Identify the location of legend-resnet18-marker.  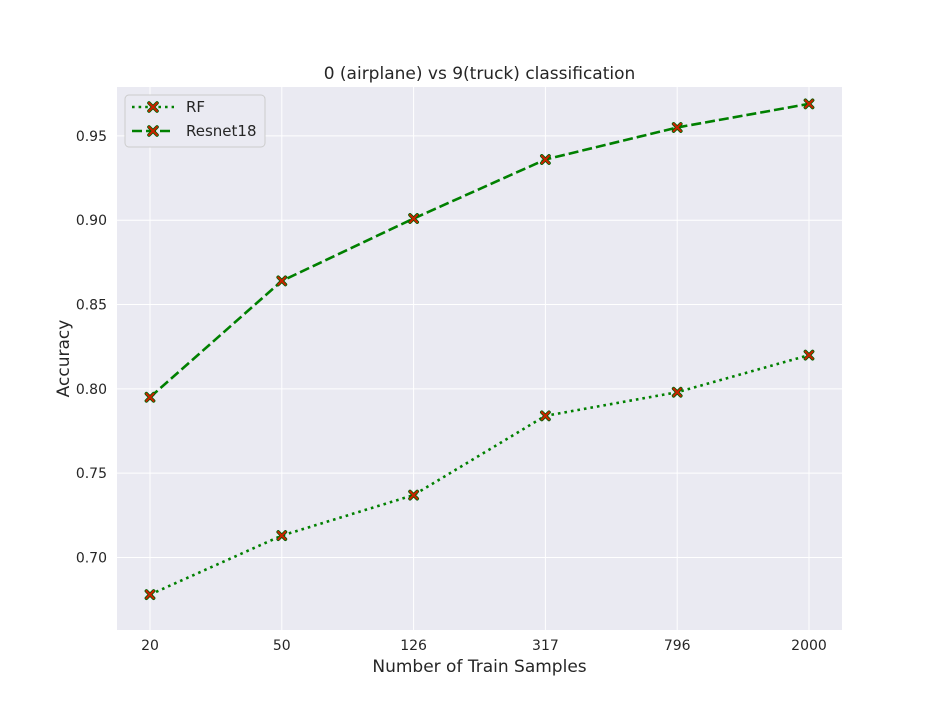
(153, 131).